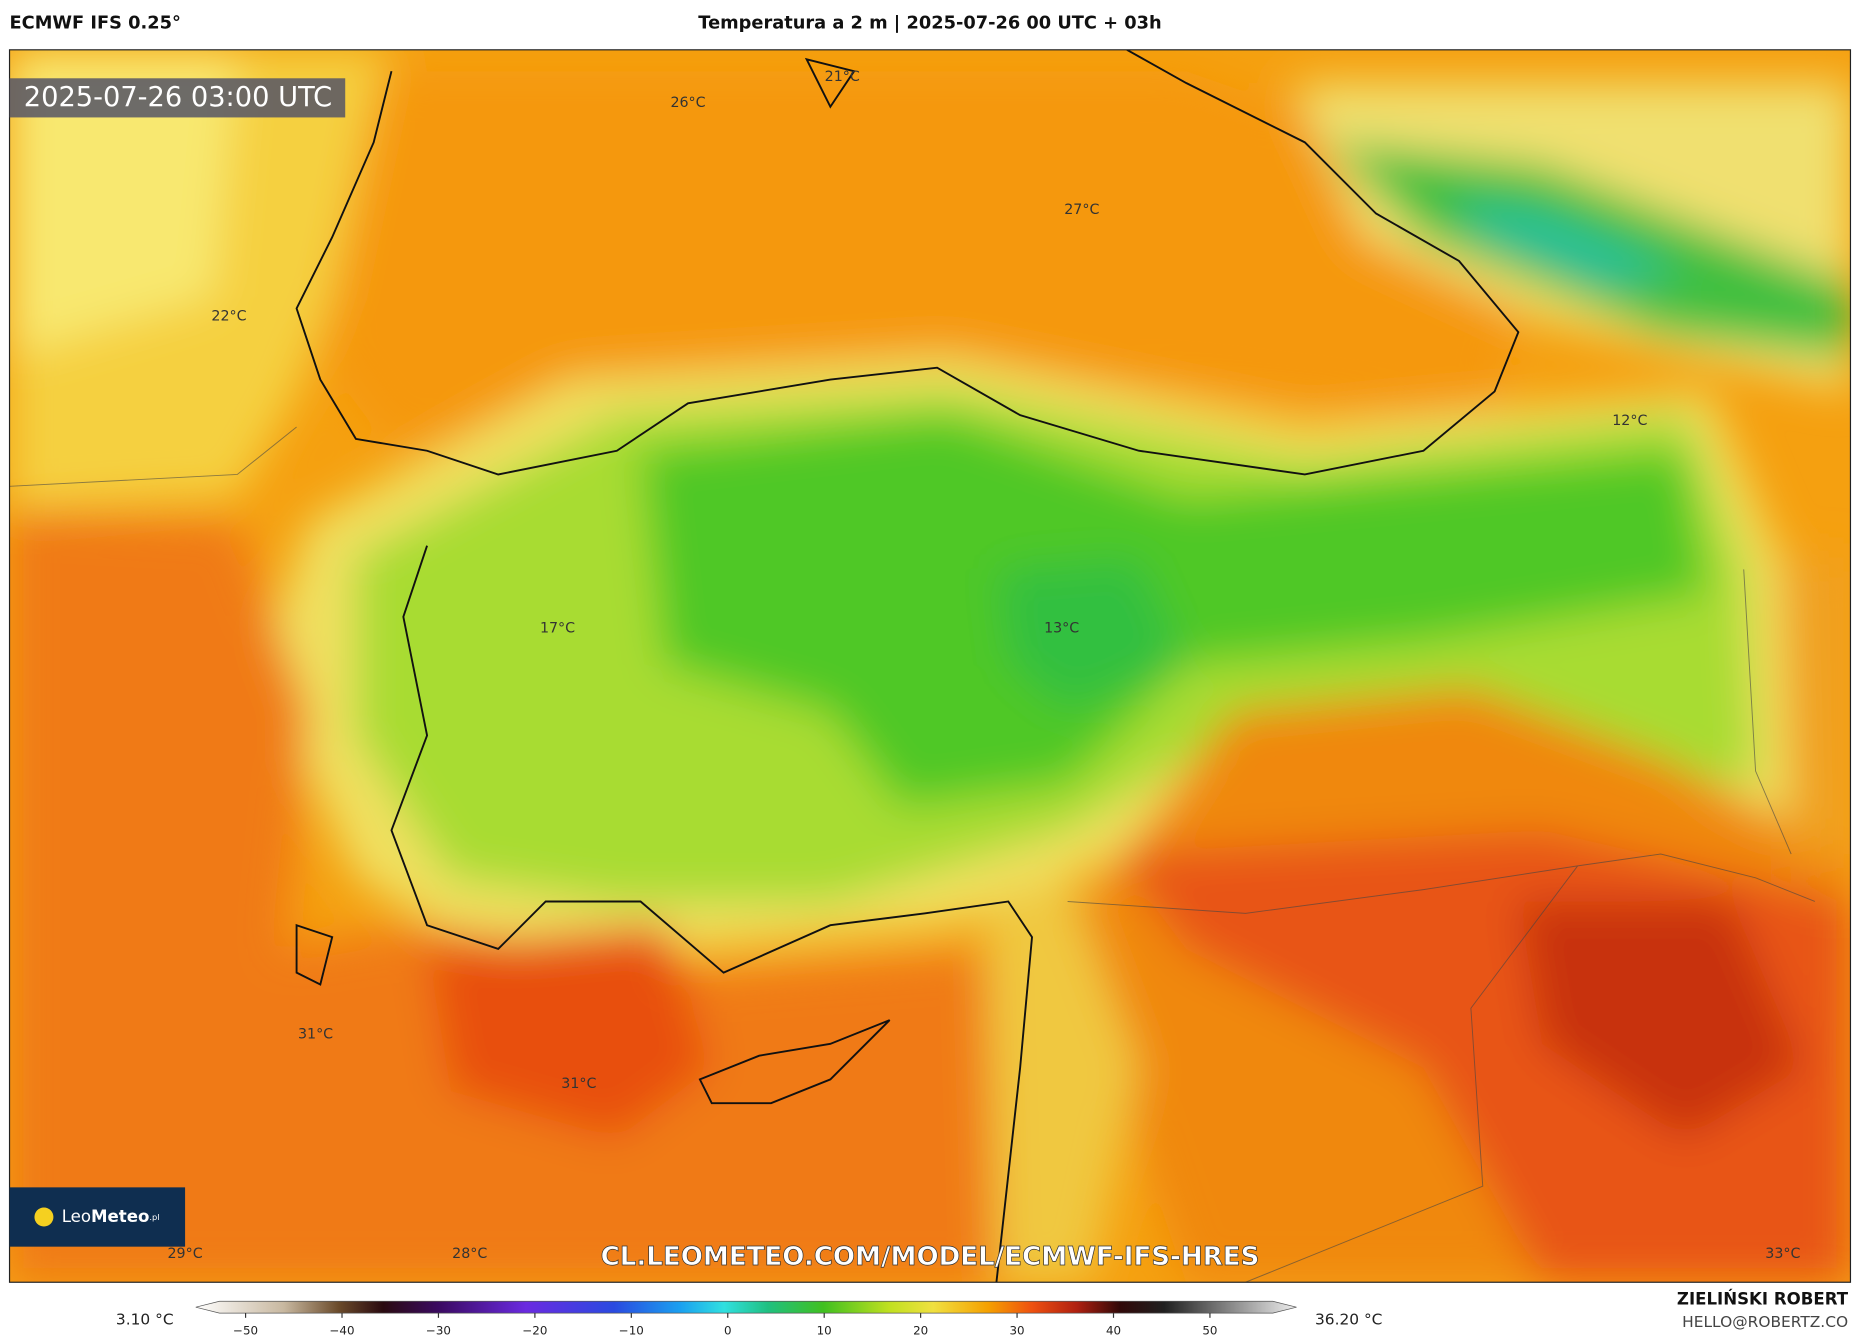 The width and height of the screenshot is (1860, 1342). What do you see at coordinates (185, 1254) in the screenshot?
I see `temperature-label: 29°C` at bounding box center [185, 1254].